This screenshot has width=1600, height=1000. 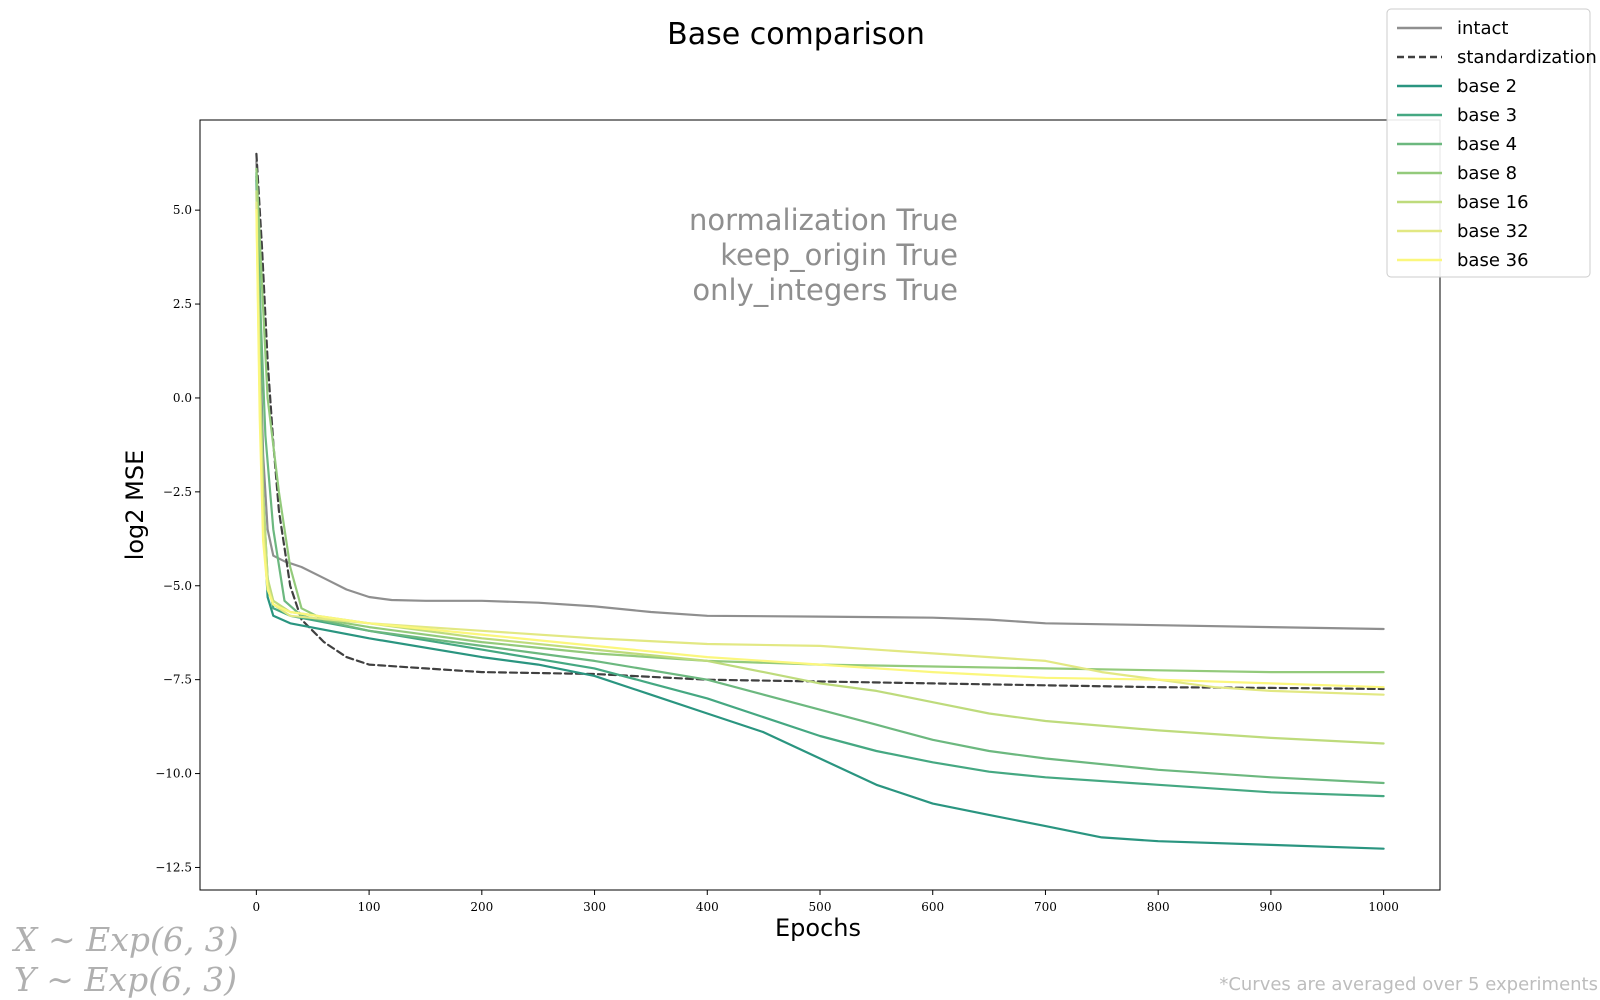 What do you see at coordinates (707, 907) in the screenshot?
I see `x-tick-label: 400` at bounding box center [707, 907].